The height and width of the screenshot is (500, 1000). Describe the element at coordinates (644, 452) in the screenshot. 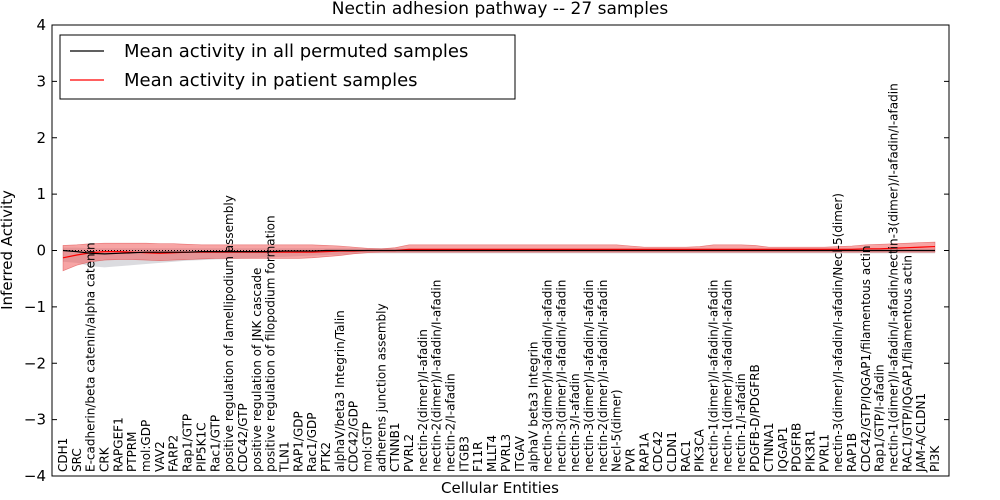

I see `x-tick-label: RAP1A` at that location.